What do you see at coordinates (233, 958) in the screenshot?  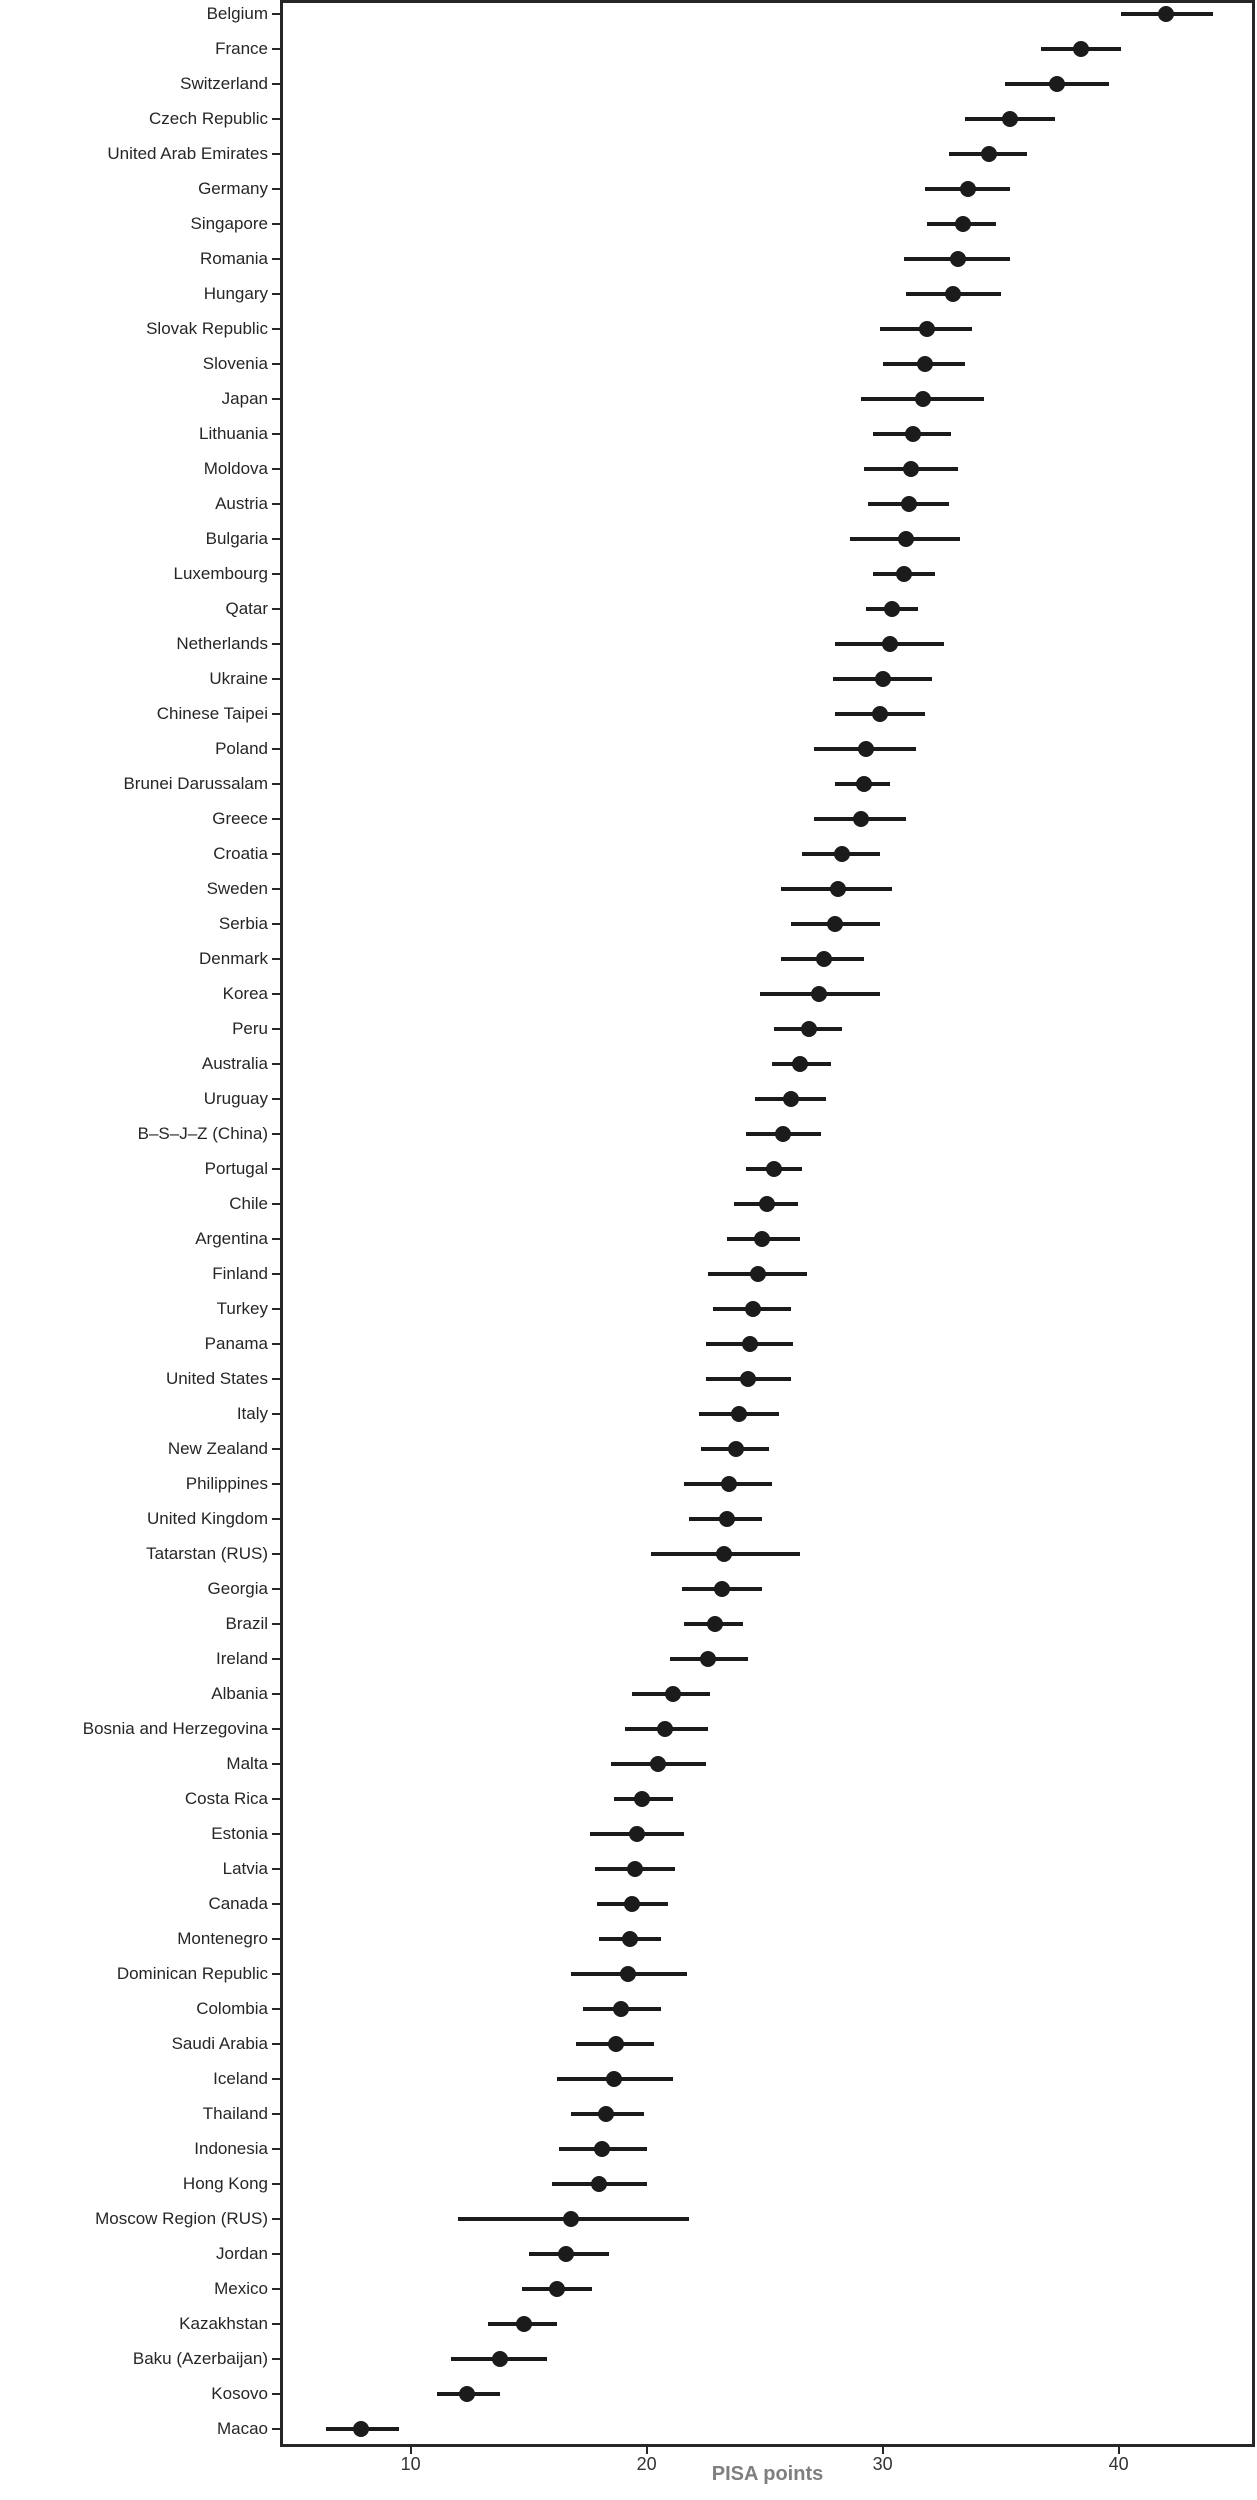 I see `country-label: Denmark` at bounding box center [233, 958].